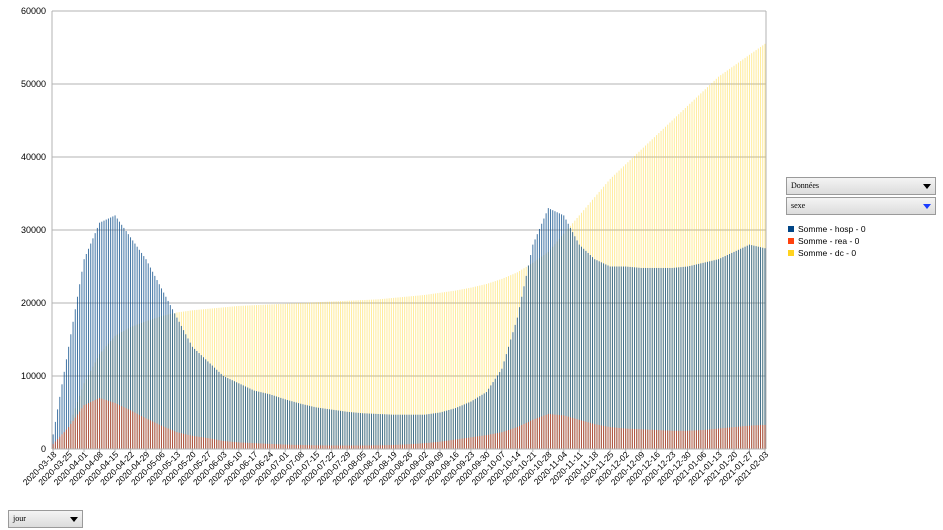 This screenshot has width=943, height=530. What do you see at coordinates (45, 519) in the screenshot?
I see `row-field-dropdown: jour` at bounding box center [45, 519].